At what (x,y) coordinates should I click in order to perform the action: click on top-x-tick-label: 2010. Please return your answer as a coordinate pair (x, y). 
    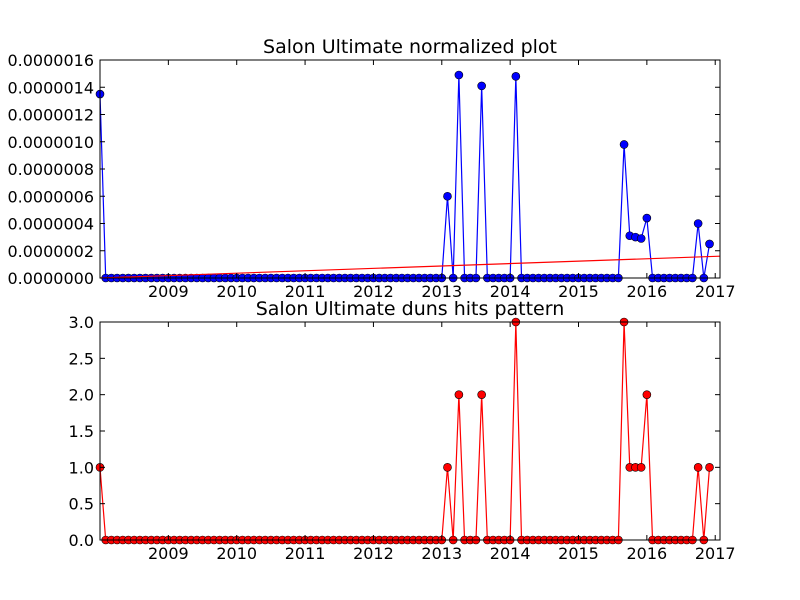
    Looking at the image, I should click on (236, 291).